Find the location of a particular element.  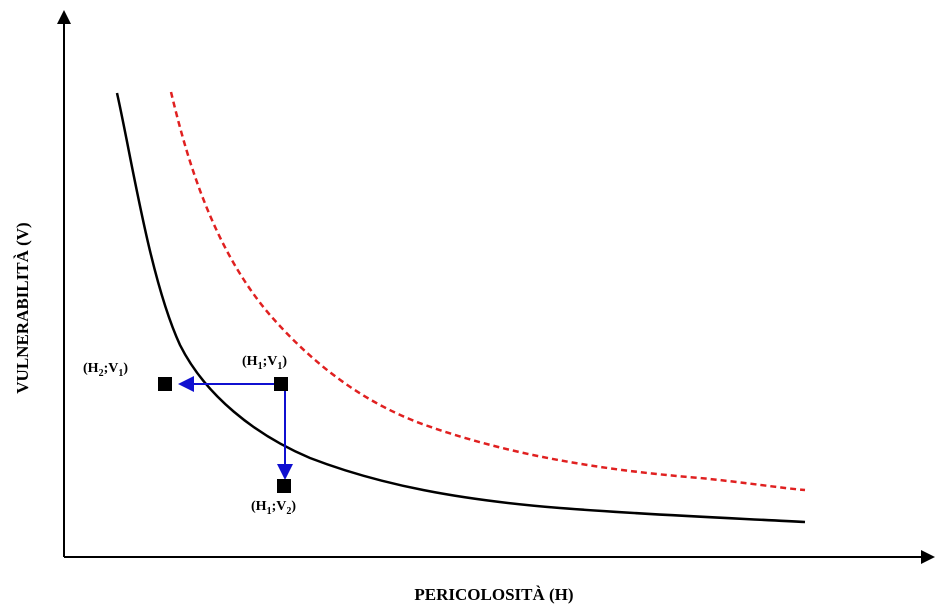

marker-h1v2 is located at coordinates (284, 486).